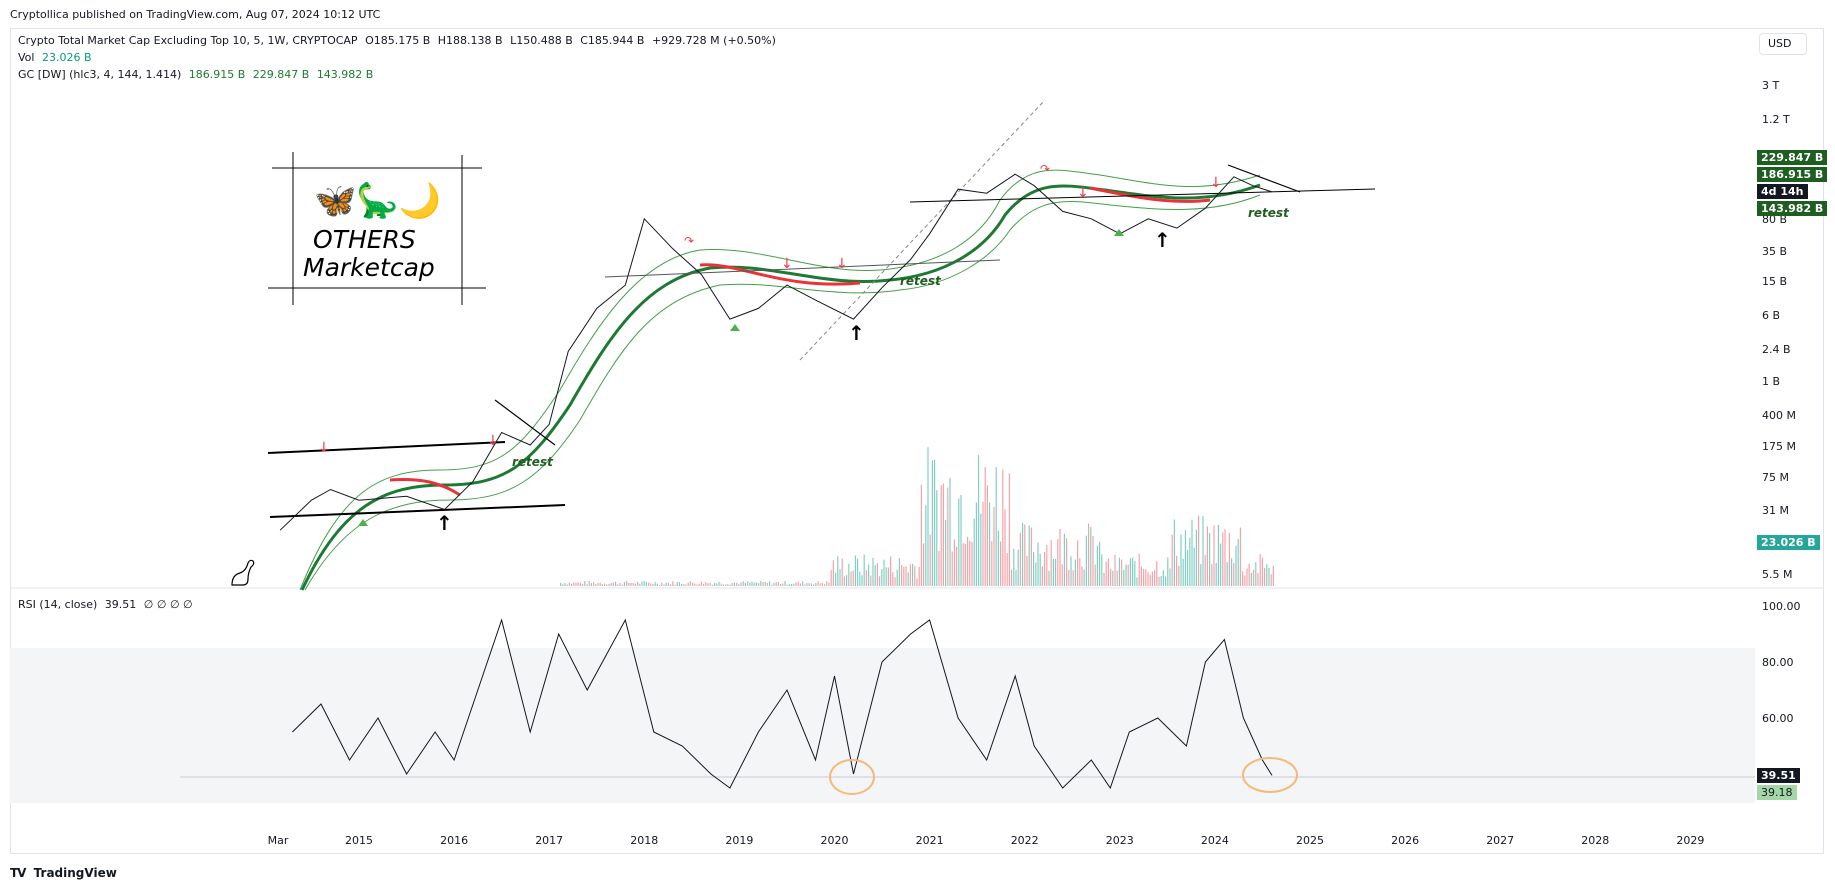 Image resolution: width=1835 pixels, height=891 pixels. Describe the element at coordinates (63, 873) in the screenshot. I see `footer-brand: TV TradingView` at that location.